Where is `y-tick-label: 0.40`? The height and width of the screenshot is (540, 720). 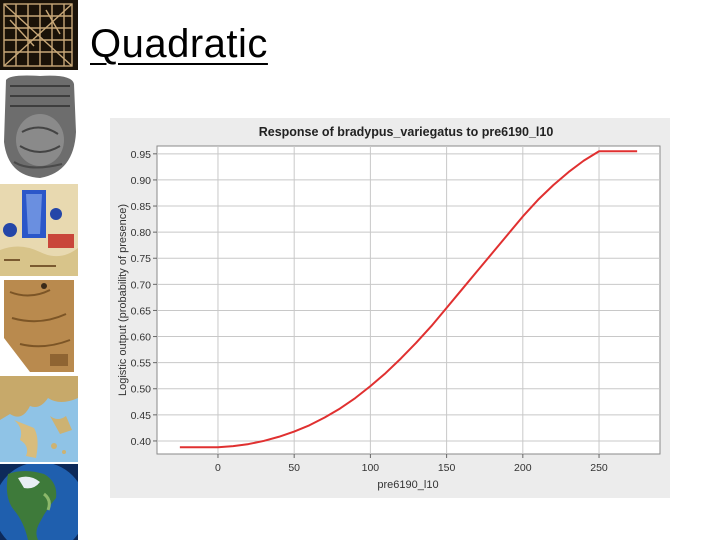 y-tick-label: 0.40 is located at coordinates (141, 442).